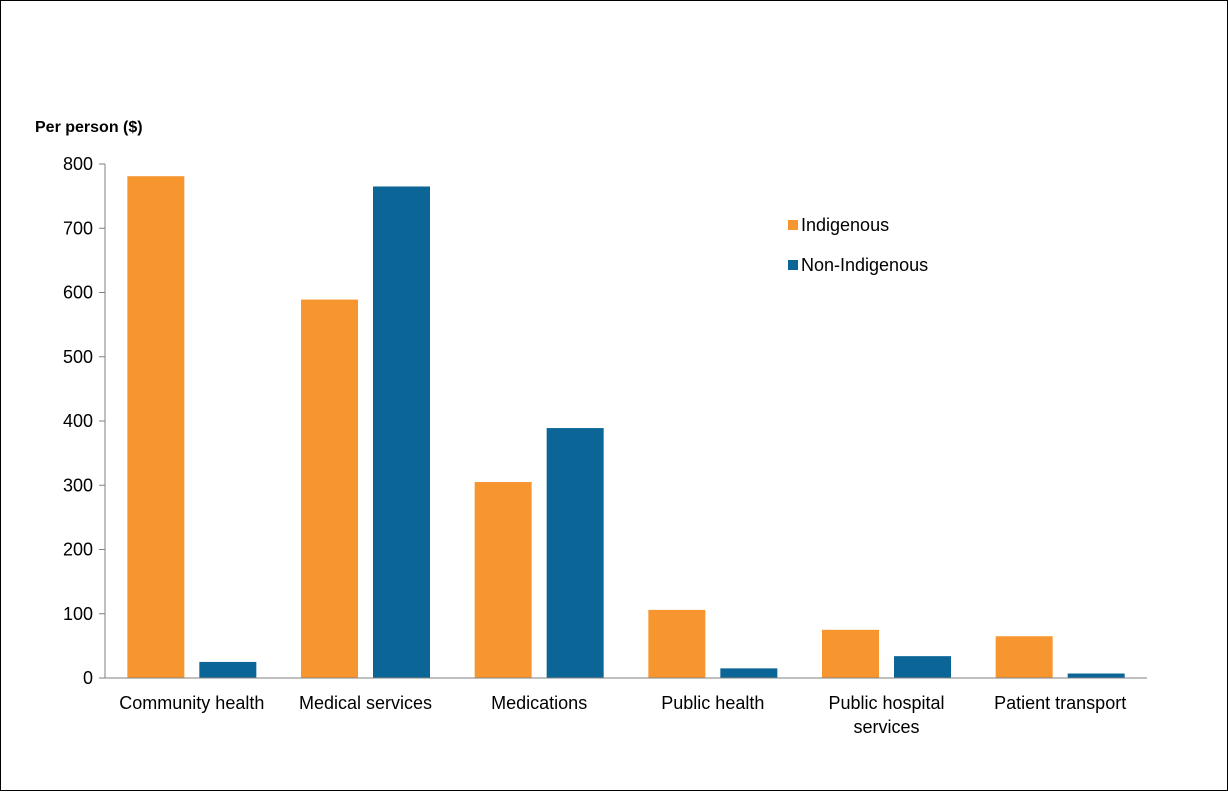  What do you see at coordinates (78, 485) in the screenshot?
I see `y-tick-label: 300` at bounding box center [78, 485].